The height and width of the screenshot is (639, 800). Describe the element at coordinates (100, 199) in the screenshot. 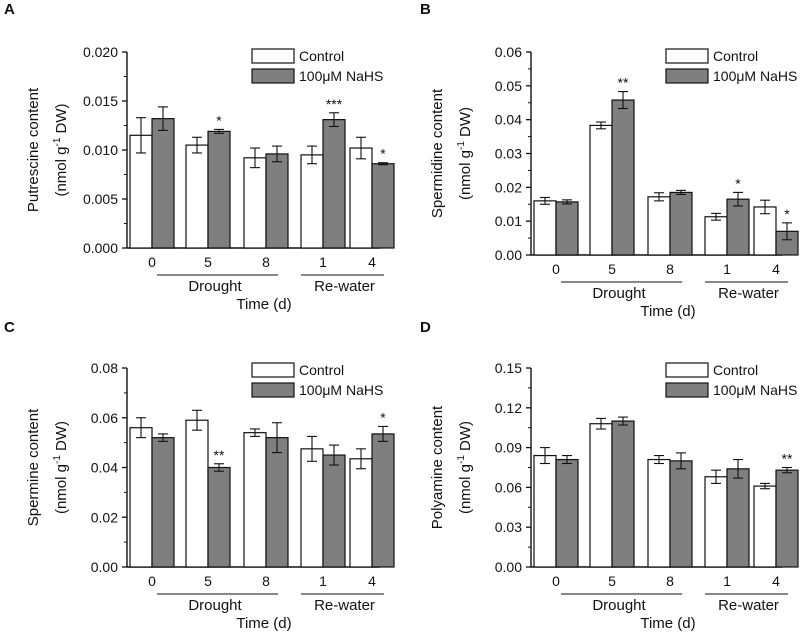

I see `y-tick-label: 0.005` at that location.